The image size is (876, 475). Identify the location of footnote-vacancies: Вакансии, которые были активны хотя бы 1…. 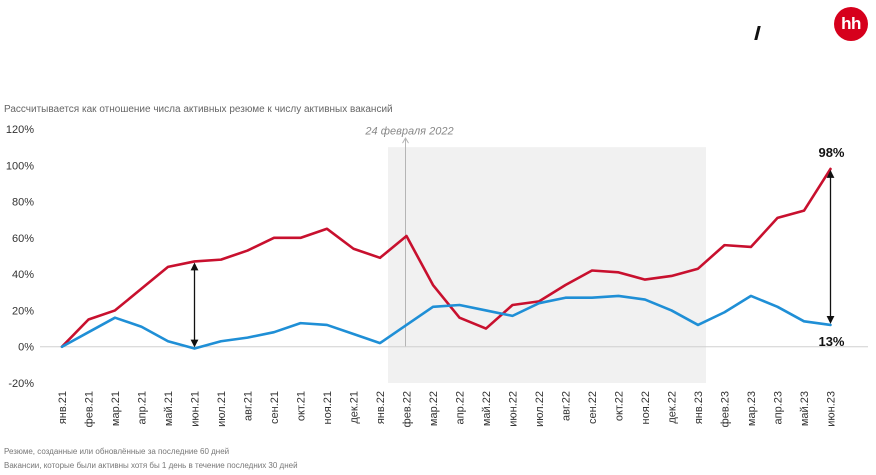
(151, 465).